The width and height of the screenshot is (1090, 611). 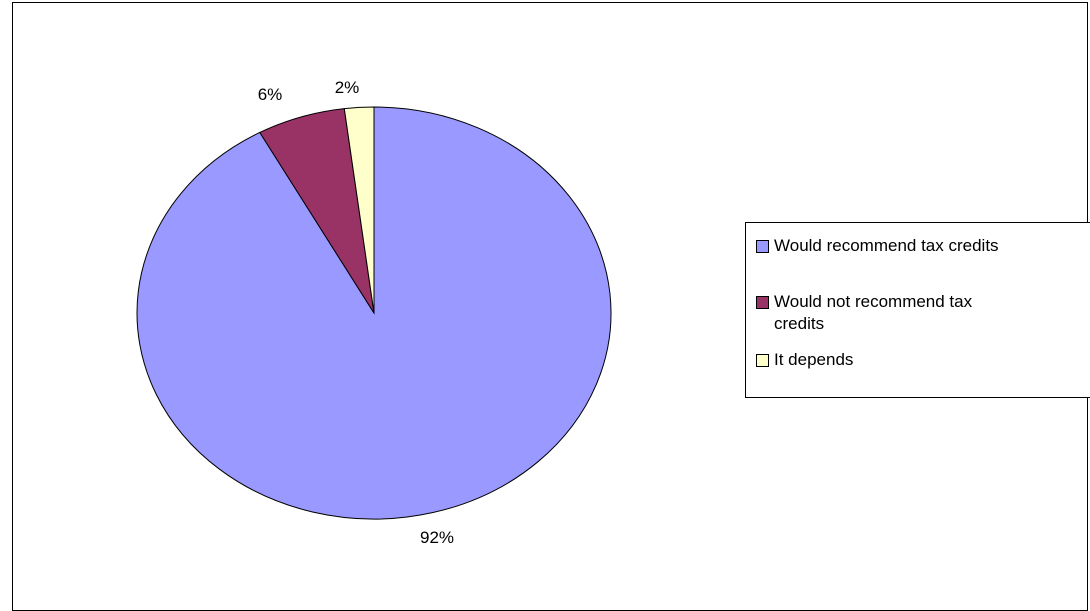 What do you see at coordinates (359, 210) in the screenshot?
I see `pie-slice-it-depends` at bounding box center [359, 210].